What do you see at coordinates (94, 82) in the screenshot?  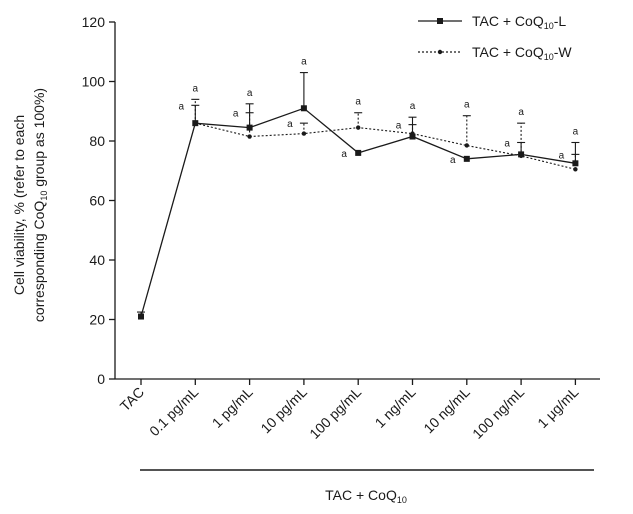 I see `y-tick-label-100: 100` at bounding box center [94, 82].